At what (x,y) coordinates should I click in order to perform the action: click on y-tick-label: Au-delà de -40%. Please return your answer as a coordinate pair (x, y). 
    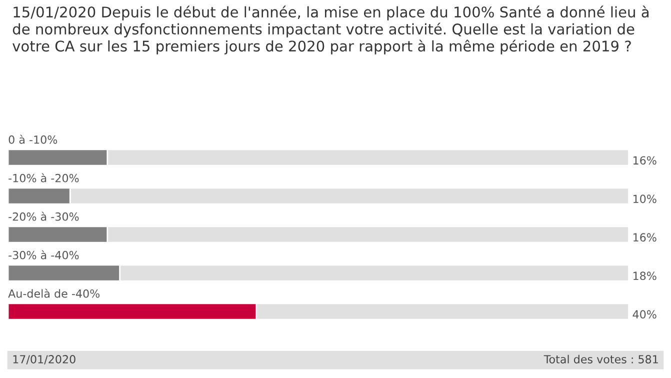
    Looking at the image, I should click on (54, 293).